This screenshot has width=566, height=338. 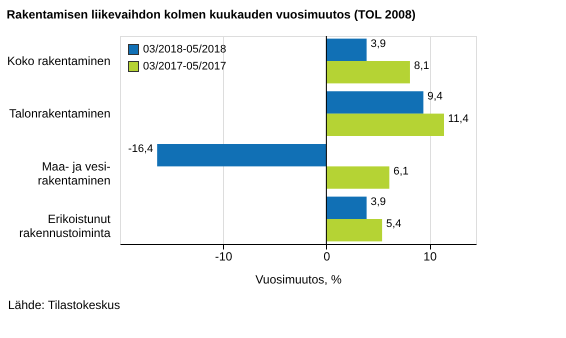 What do you see at coordinates (401, 172) in the screenshot?
I see `data-label: 6,1` at bounding box center [401, 172].